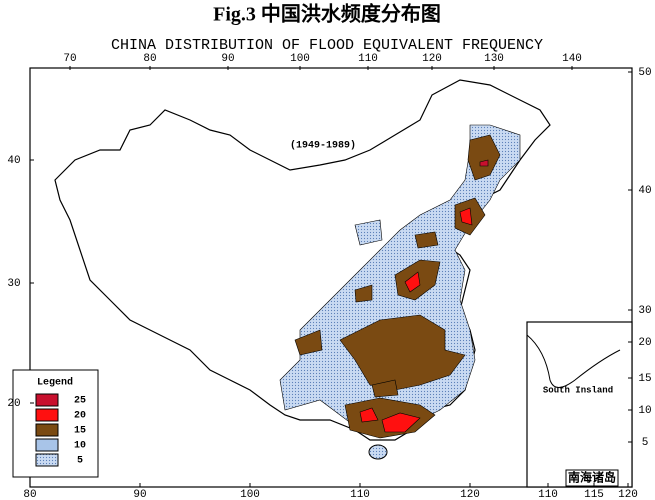  I want to click on island, so click(378, 452).